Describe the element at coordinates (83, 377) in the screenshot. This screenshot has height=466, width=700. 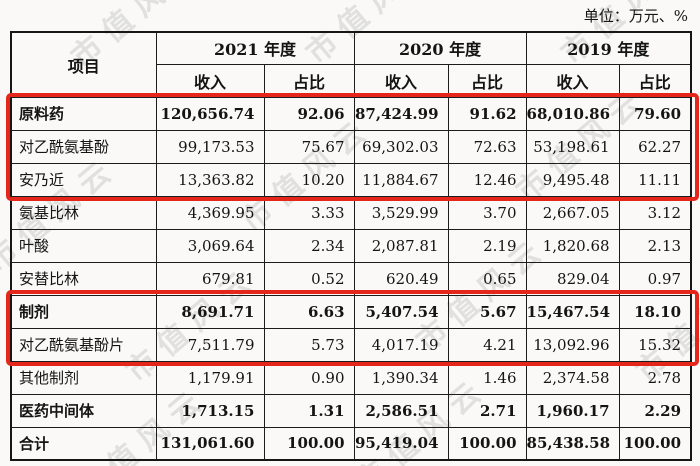
I see `row-label: 其他制剂` at that location.